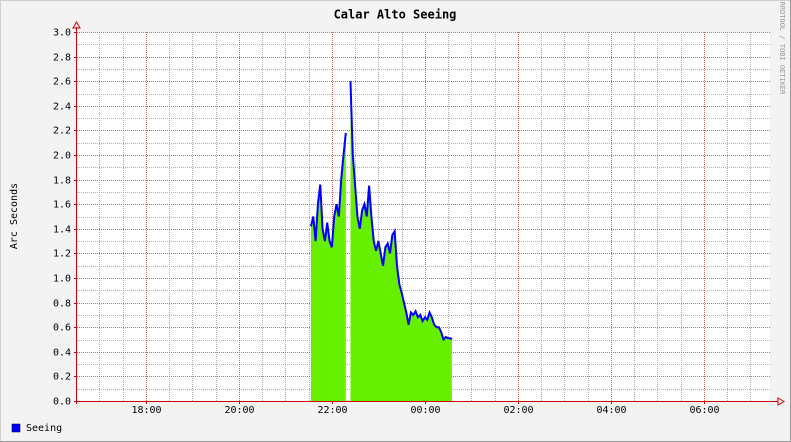 The height and width of the screenshot is (442, 791). I want to click on area, so click(381, 241).